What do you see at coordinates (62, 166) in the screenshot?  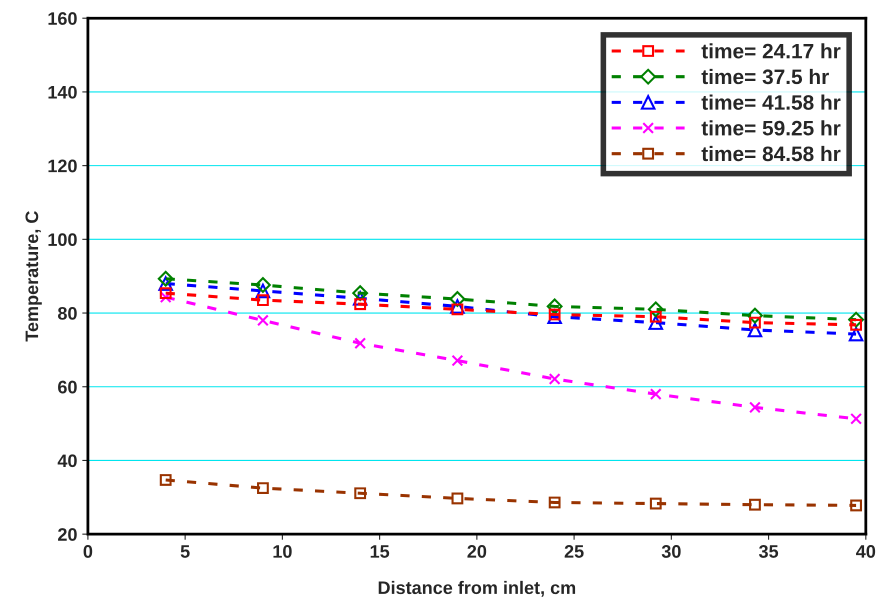 I see `y-tick-label: 120` at bounding box center [62, 166].